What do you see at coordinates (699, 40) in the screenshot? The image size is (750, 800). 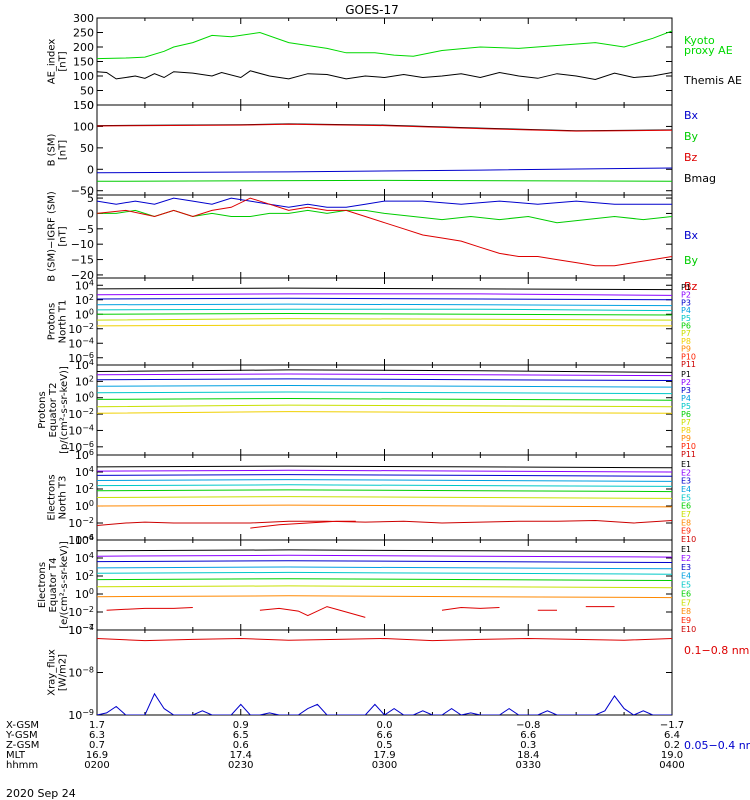 I see `legend-entry: Kyoto` at bounding box center [699, 40].